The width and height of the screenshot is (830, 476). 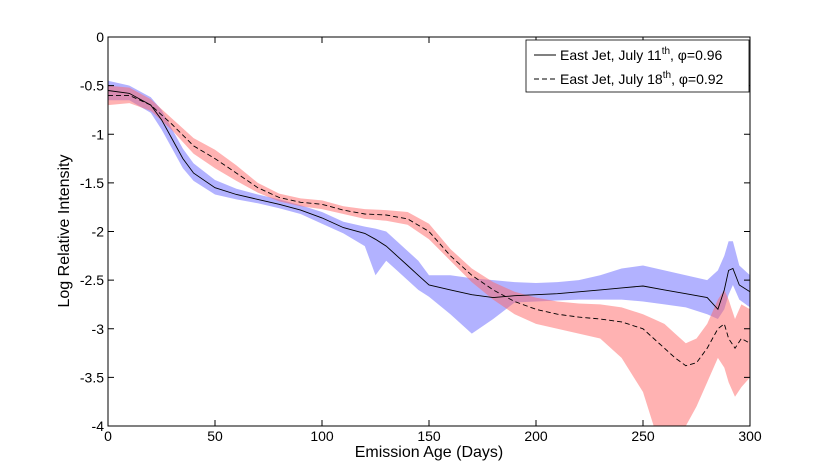 I want to click on x-tick-label: 250, so click(x=643, y=436).